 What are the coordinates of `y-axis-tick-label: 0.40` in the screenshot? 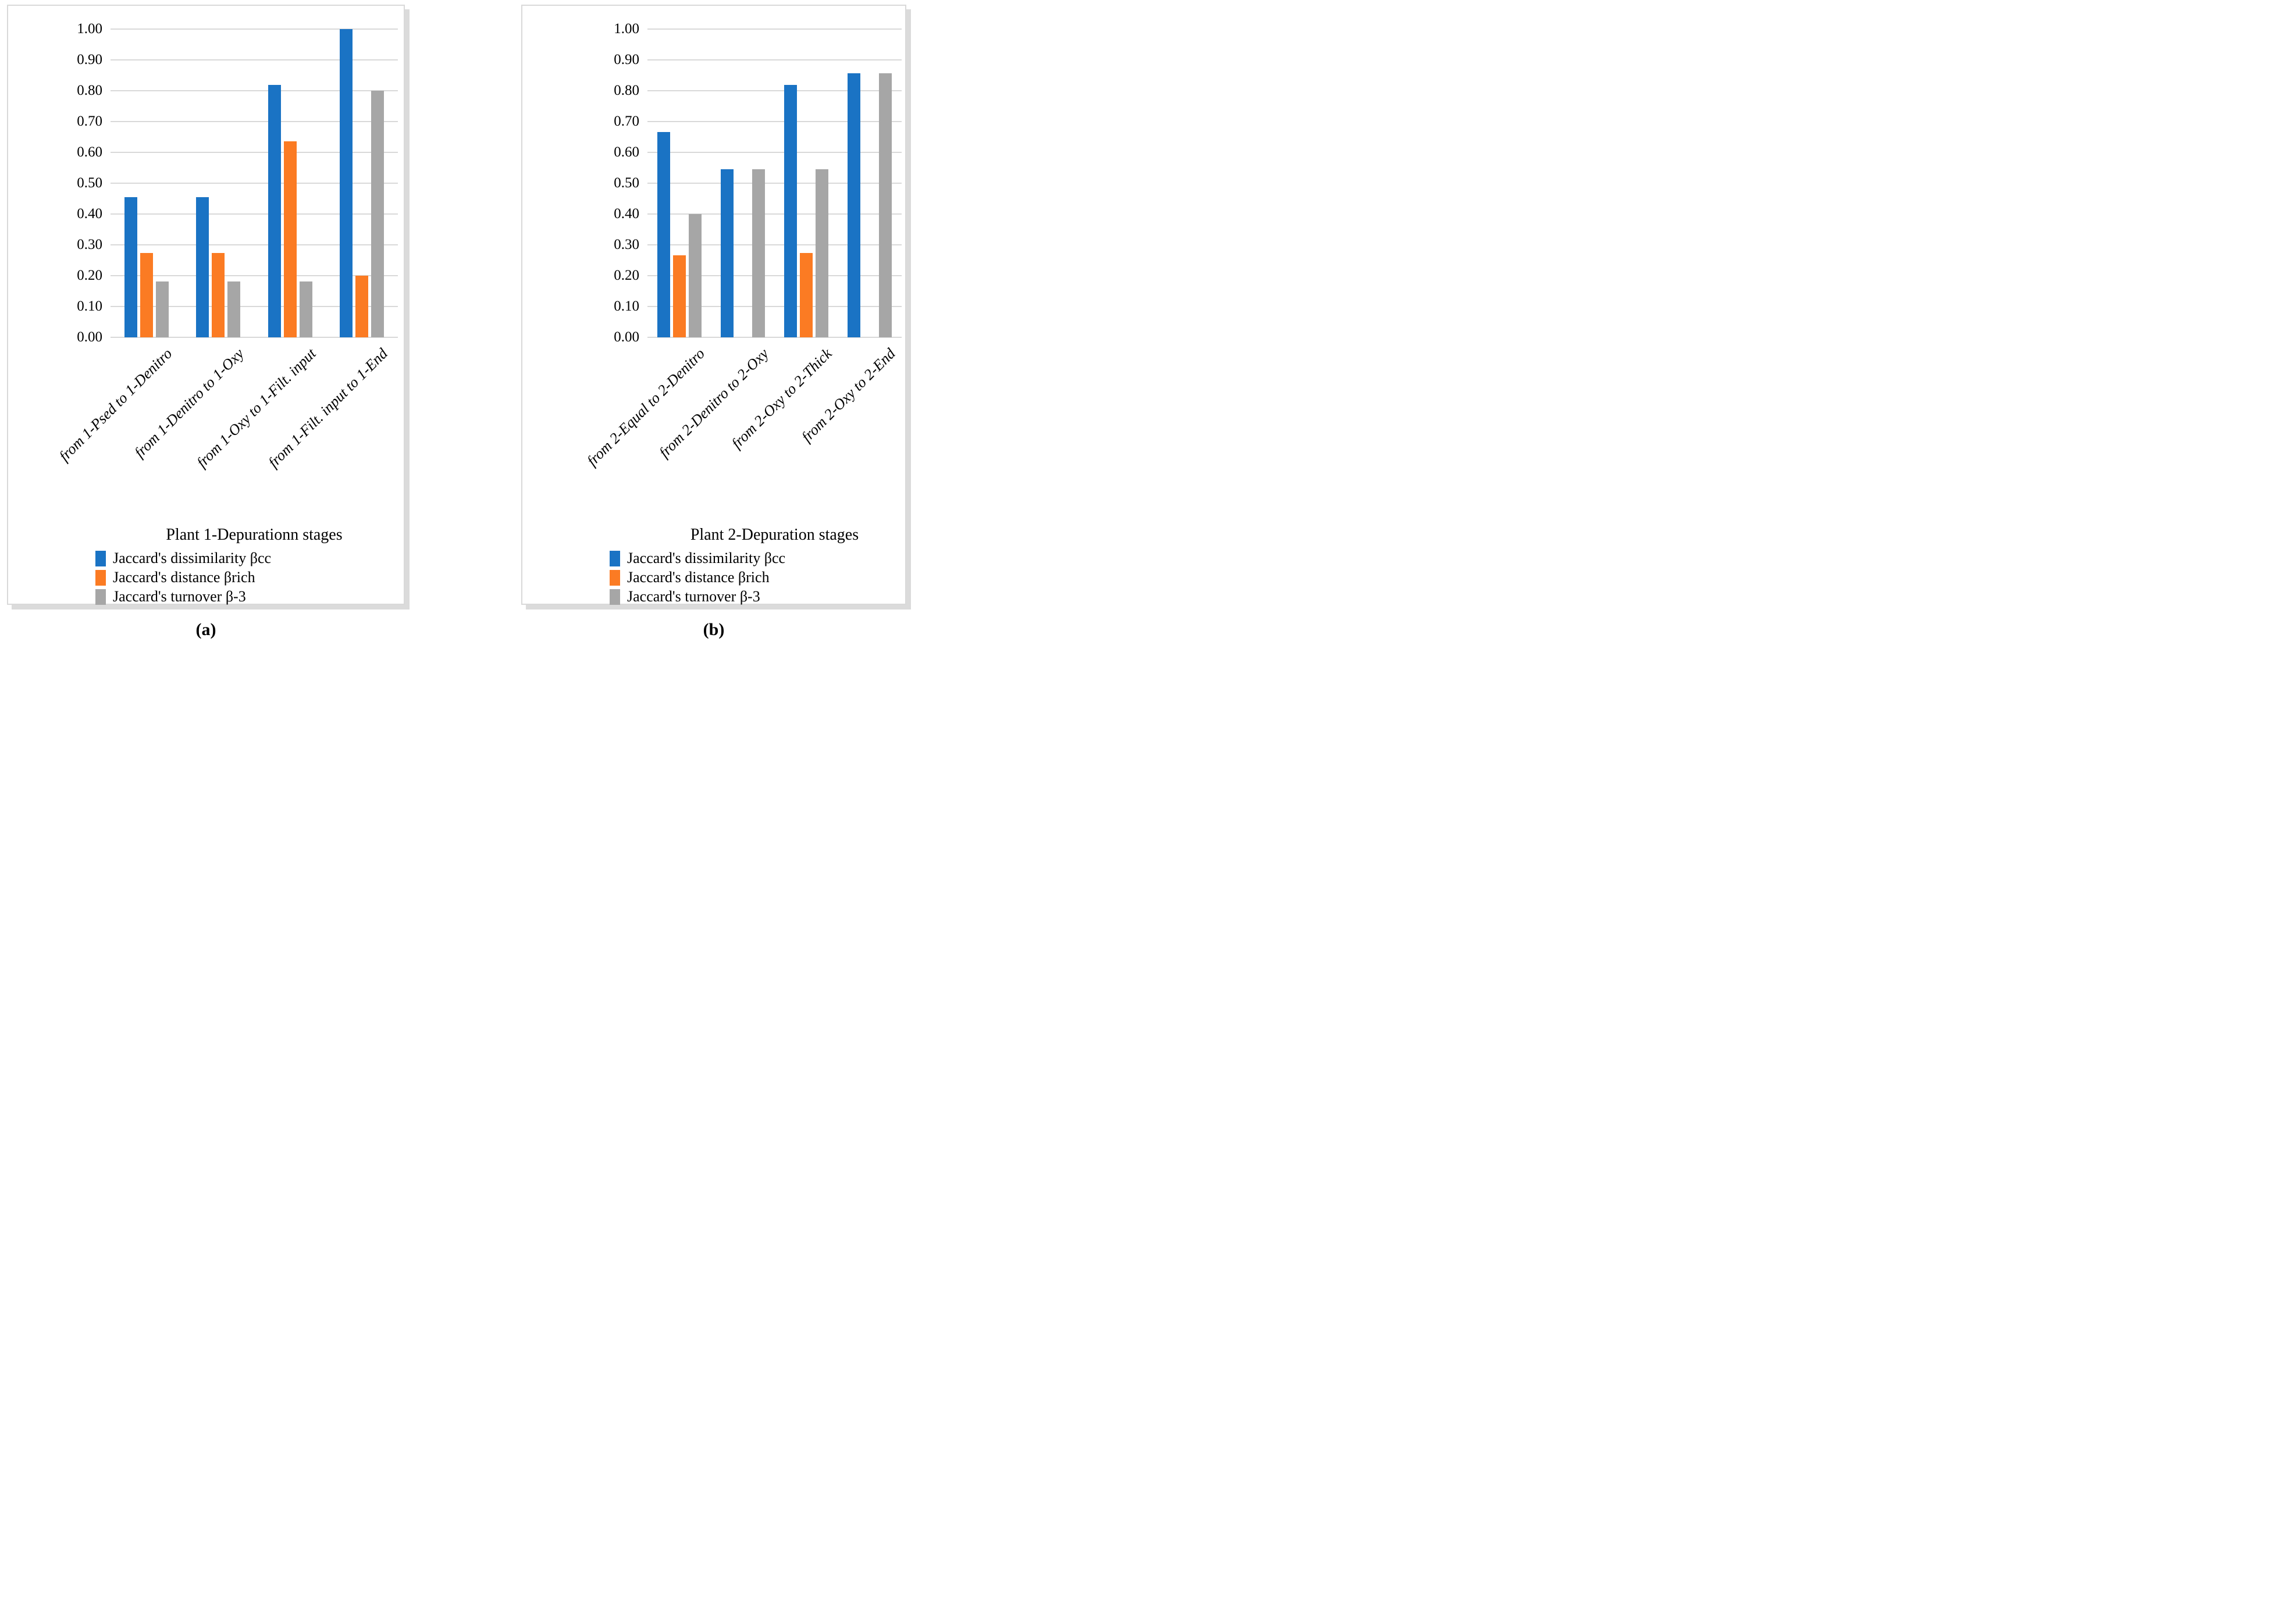 It's located at (626, 214).